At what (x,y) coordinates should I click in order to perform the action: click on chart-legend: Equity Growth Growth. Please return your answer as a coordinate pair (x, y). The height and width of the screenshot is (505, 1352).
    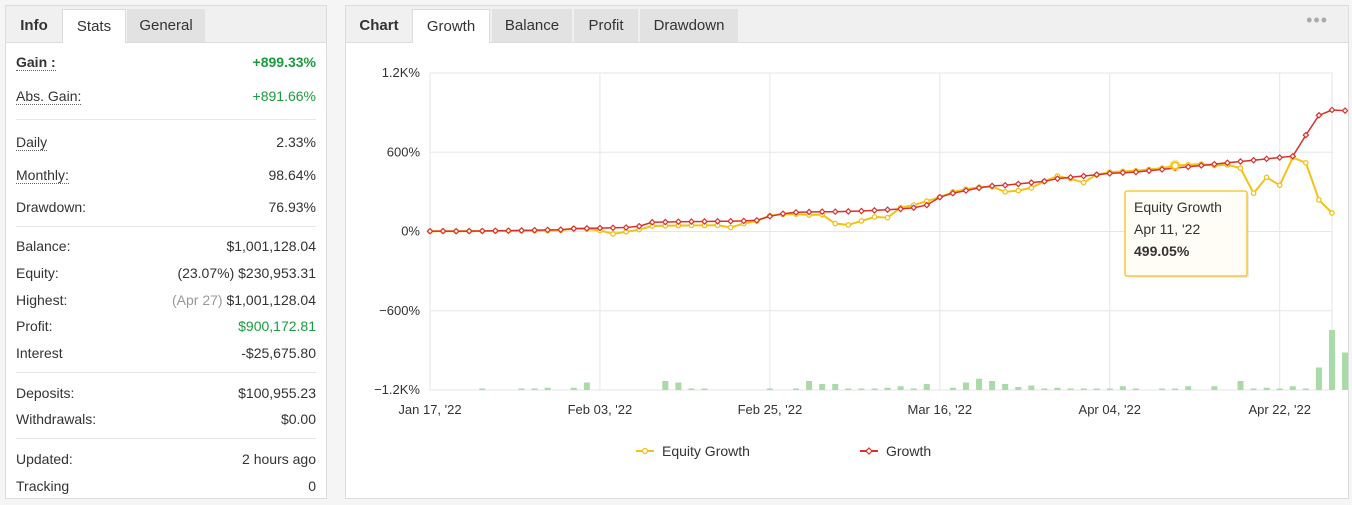
    Looking at the image, I should click on (783, 451).